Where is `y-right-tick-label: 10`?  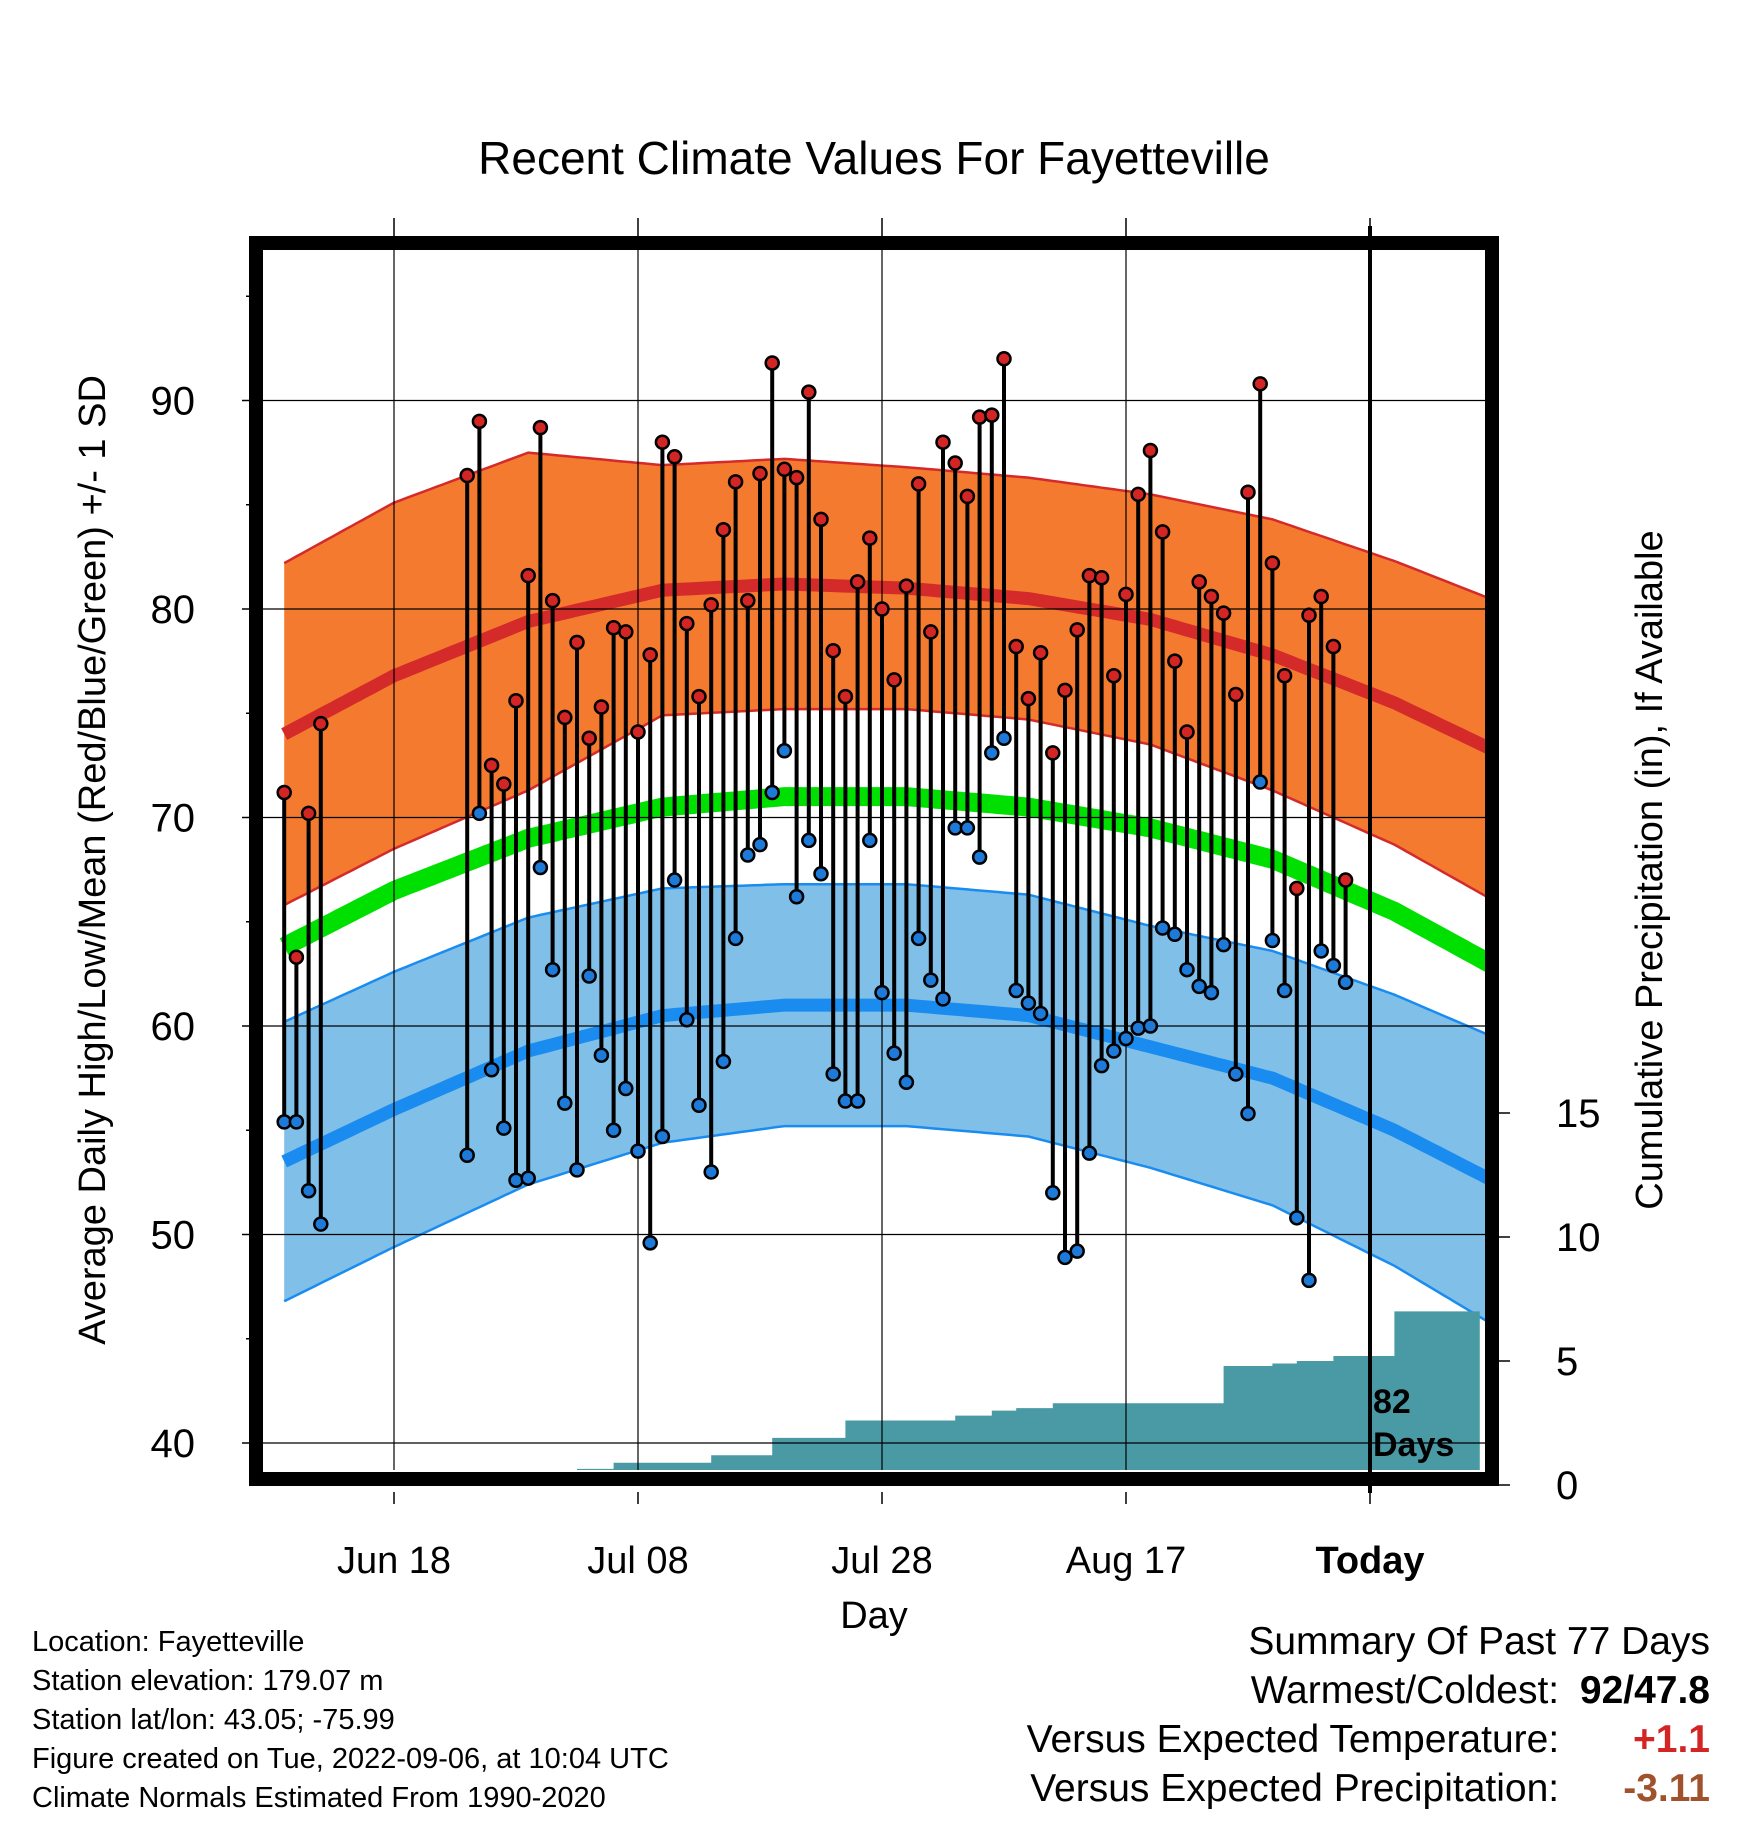
y-right-tick-label: 10 is located at coordinates (1578, 1238).